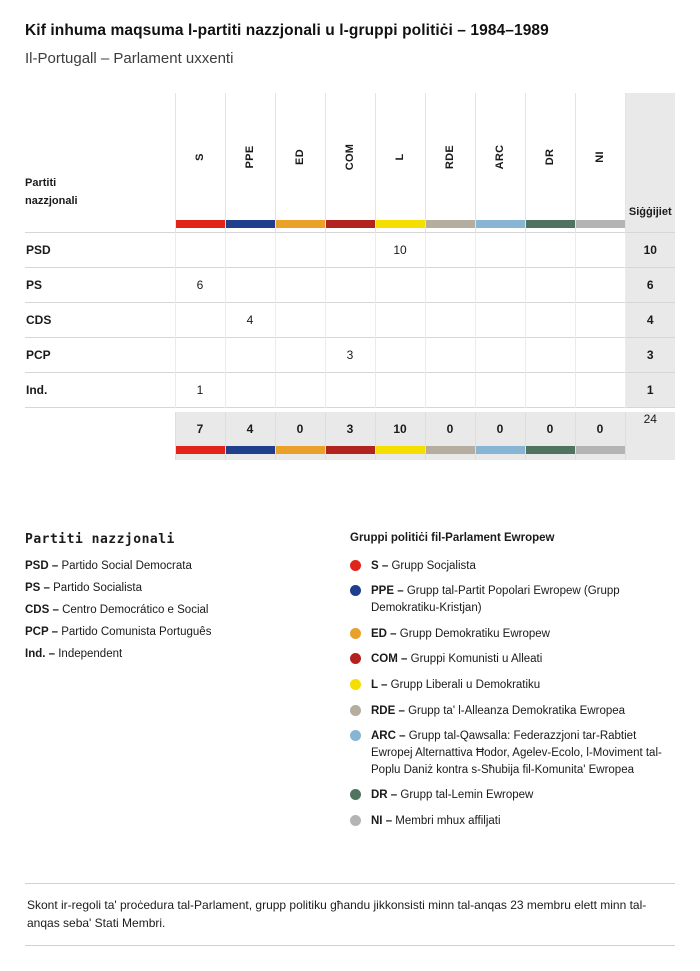 Image resolution: width=700 pixels, height=971 pixels. Describe the element at coordinates (400, 156) in the screenshot. I see `group-code-label: L` at that location.